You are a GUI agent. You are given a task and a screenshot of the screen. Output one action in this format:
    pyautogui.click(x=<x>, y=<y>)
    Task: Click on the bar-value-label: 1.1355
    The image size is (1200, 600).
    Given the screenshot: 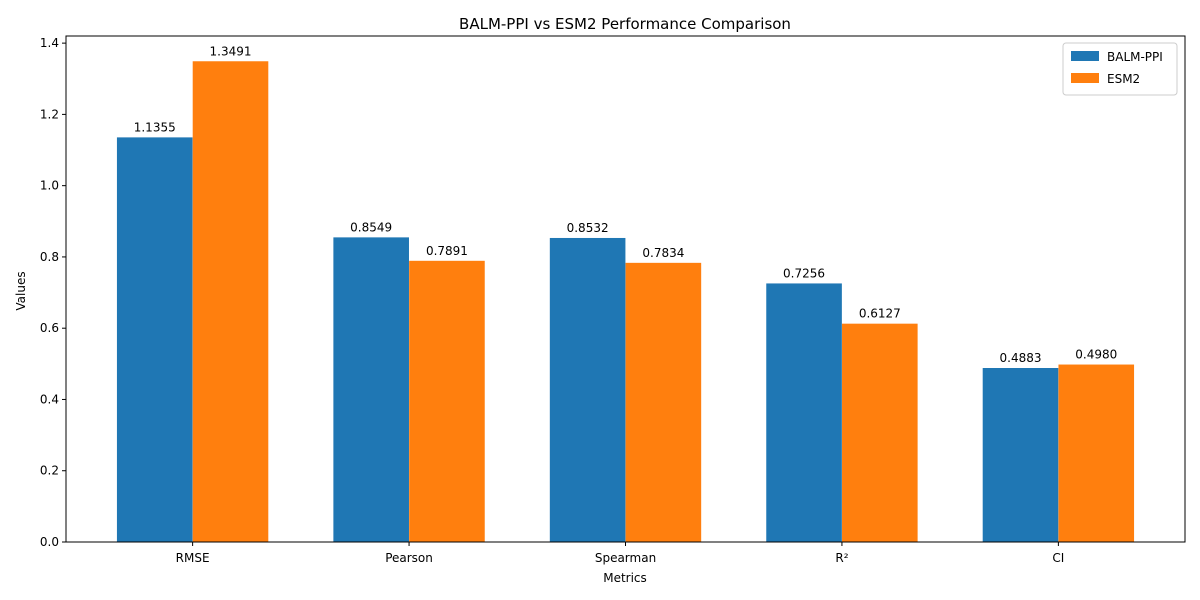 What is the action you would take?
    pyautogui.click(x=155, y=127)
    